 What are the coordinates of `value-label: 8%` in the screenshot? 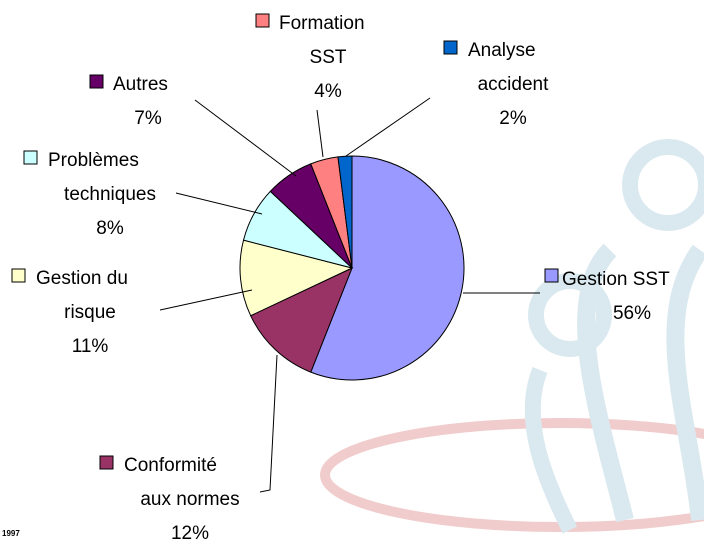 It's located at (110, 228).